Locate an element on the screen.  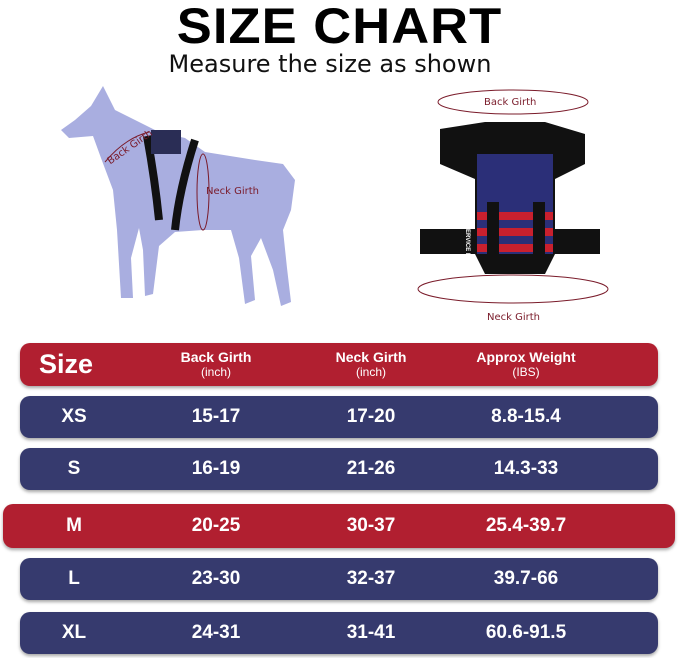
harness-neck-girth-label: Neck Girth is located at coordinates (513, 317).